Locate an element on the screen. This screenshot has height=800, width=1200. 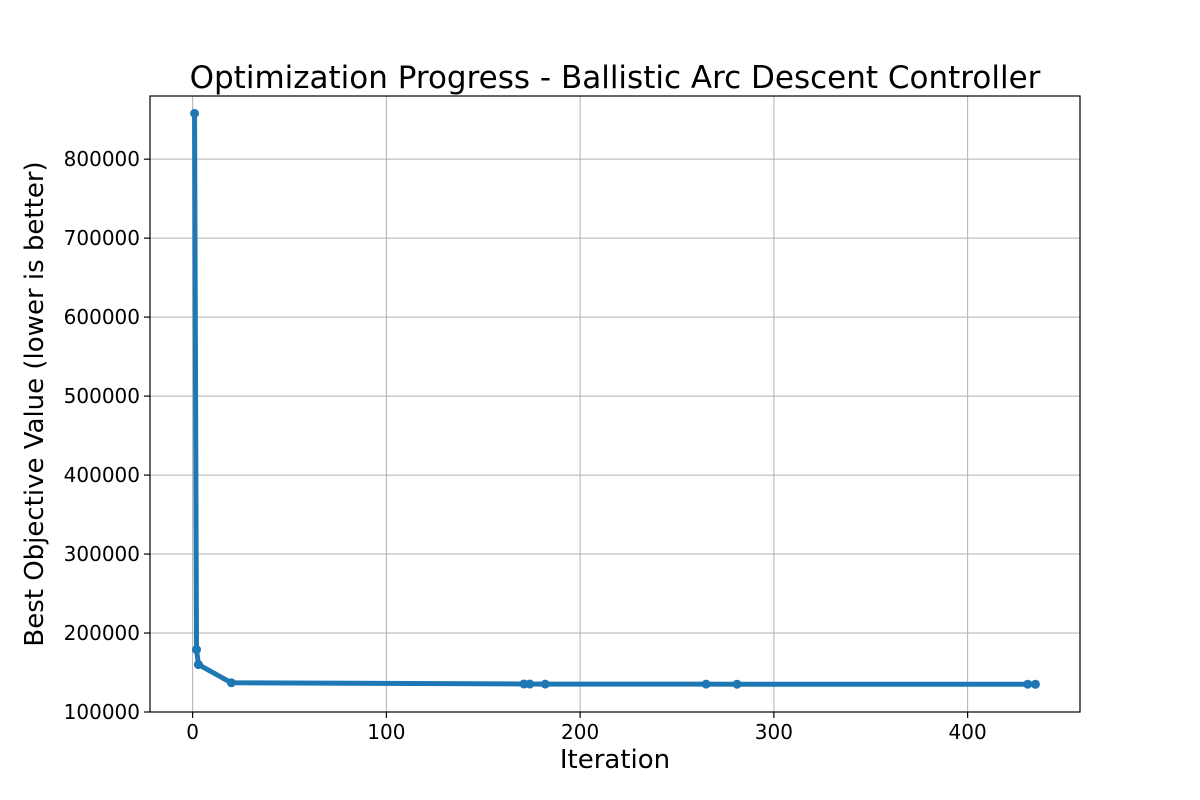
y-tick-label: 300000 is located at coordinates (102, 554).